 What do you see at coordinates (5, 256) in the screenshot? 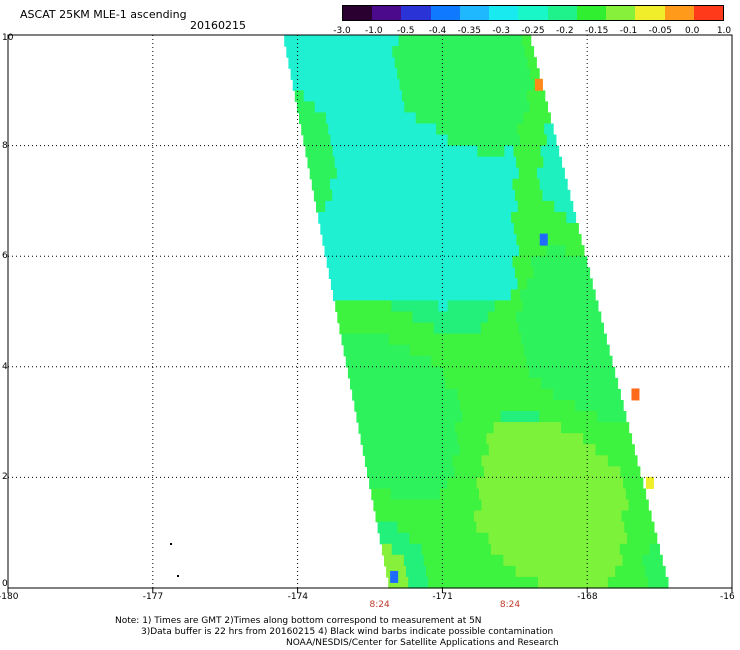
I see `y-tick-label: 6` at bounding box center [5, 256].